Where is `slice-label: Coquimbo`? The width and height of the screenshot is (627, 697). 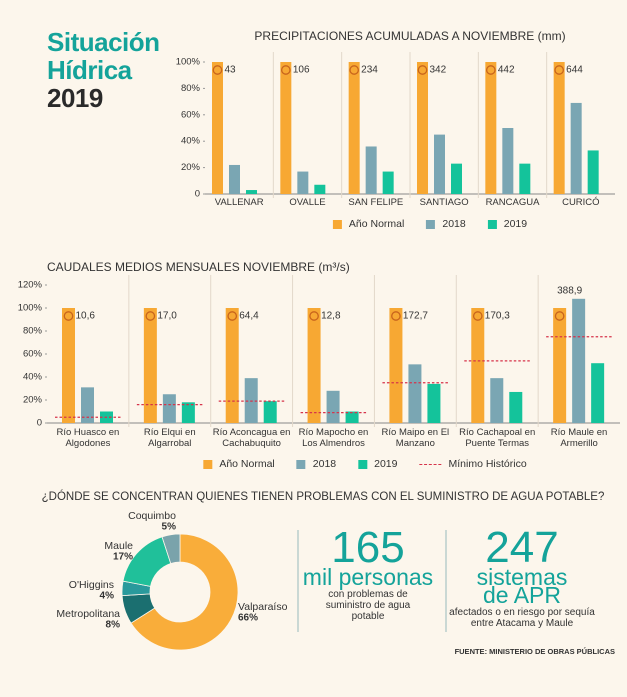 slice-label: Coquimbo is located at coordinates (152, 516).